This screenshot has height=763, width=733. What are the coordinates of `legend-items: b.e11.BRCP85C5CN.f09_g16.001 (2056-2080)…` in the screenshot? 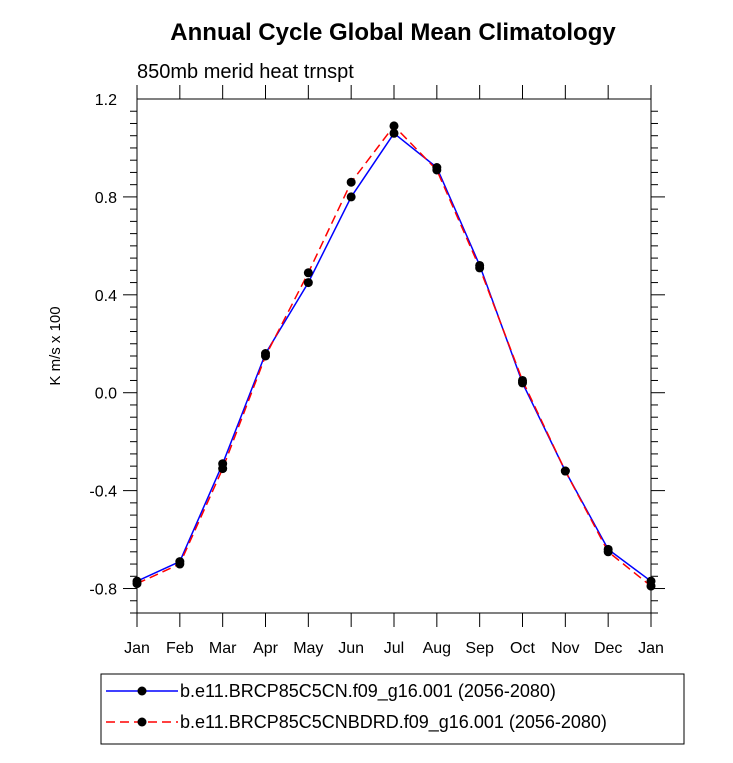 It's located at (356, 707).